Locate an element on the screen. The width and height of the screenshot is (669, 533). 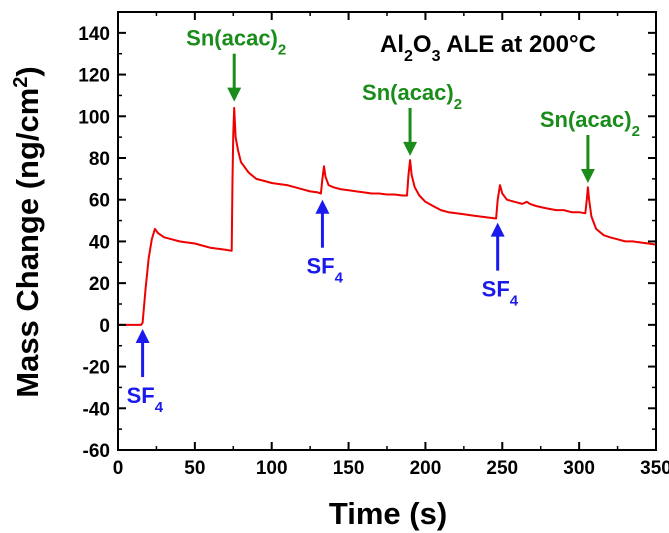
y-tick-label: -20 is located at coordinates (96, 368).